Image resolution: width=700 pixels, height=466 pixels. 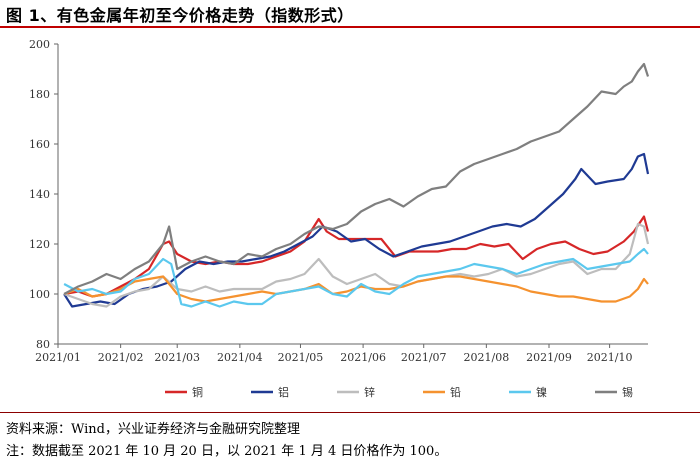 I want to click on x-tick-label: 2021/04, so click(x=240, y=357).